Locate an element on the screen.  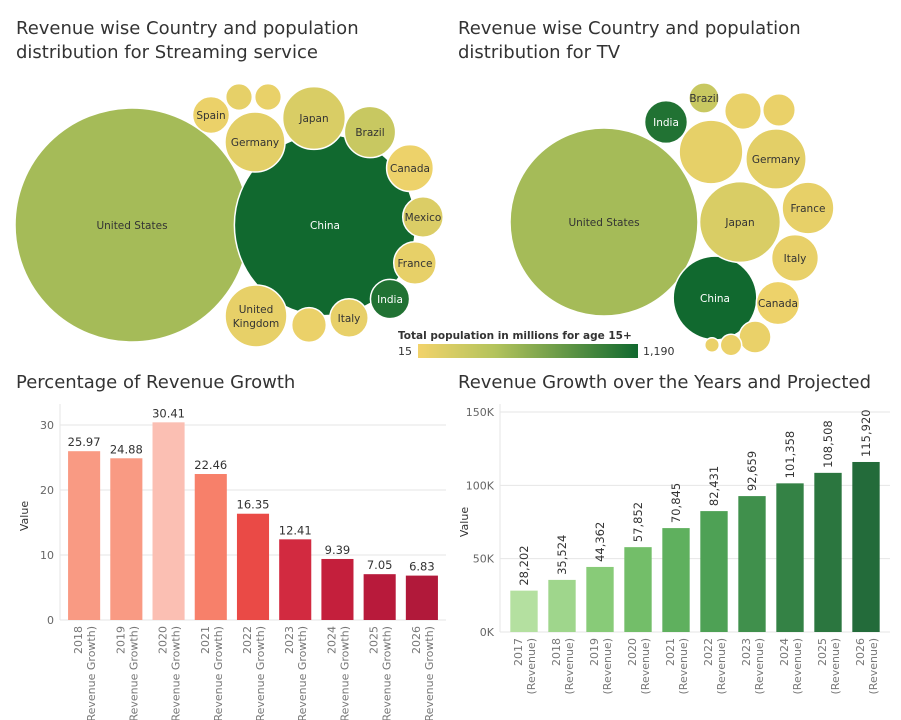
growth-category-label: 2019(Revenue Growth) is located at coordinates (127, 673).